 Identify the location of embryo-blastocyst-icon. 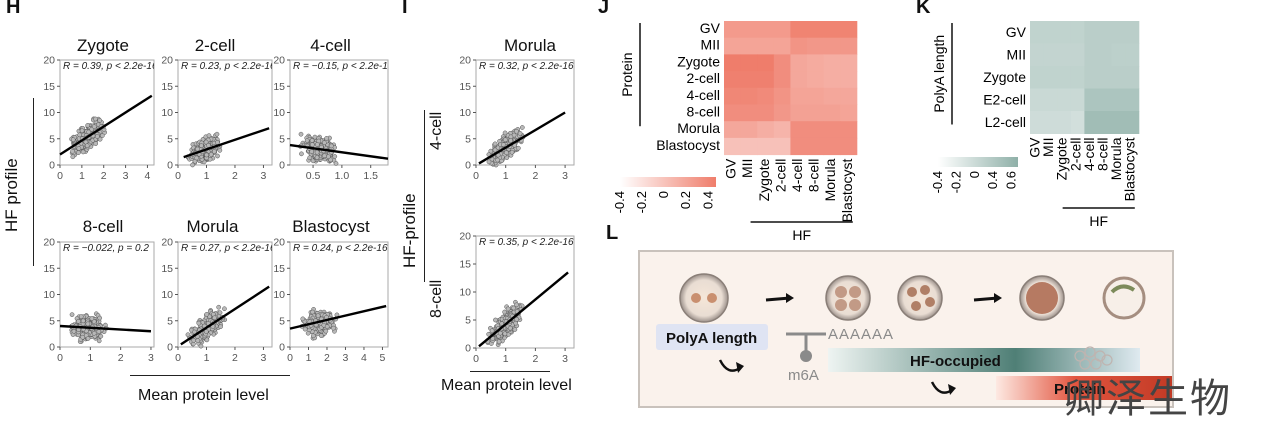
(1124, 298).